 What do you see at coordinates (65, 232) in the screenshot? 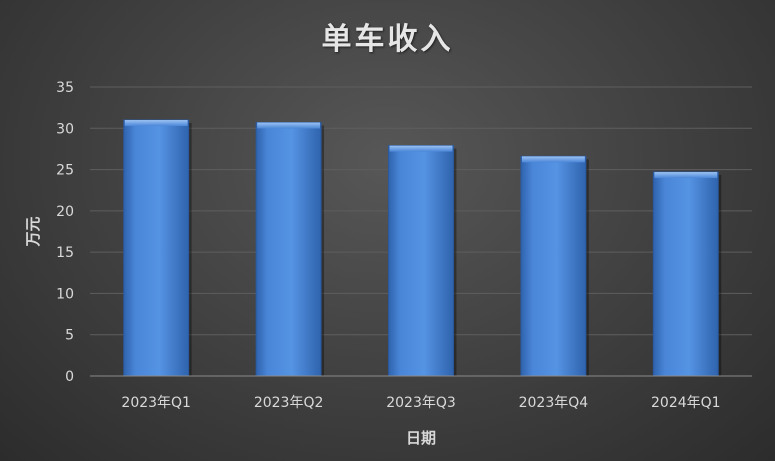
I see `y-axis-ticks: 0 5 10 15 20 25 30 35` at bounding box center [65, 232].